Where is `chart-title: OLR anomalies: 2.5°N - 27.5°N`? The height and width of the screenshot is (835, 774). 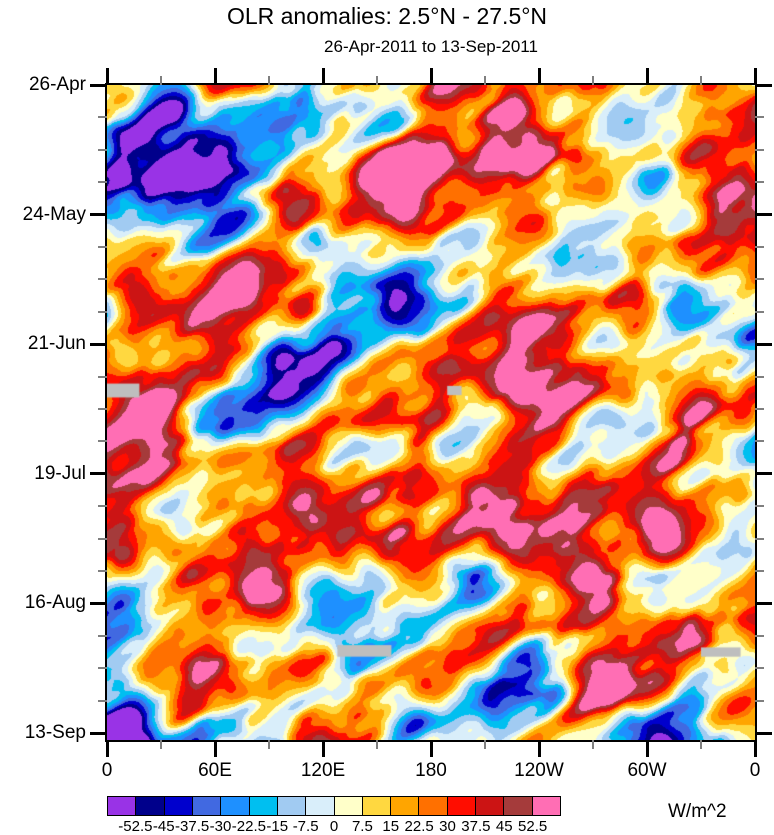 chart-title: OLR anomalies: 2.5°N - 27.5°N is located at coordinates (387, 16).